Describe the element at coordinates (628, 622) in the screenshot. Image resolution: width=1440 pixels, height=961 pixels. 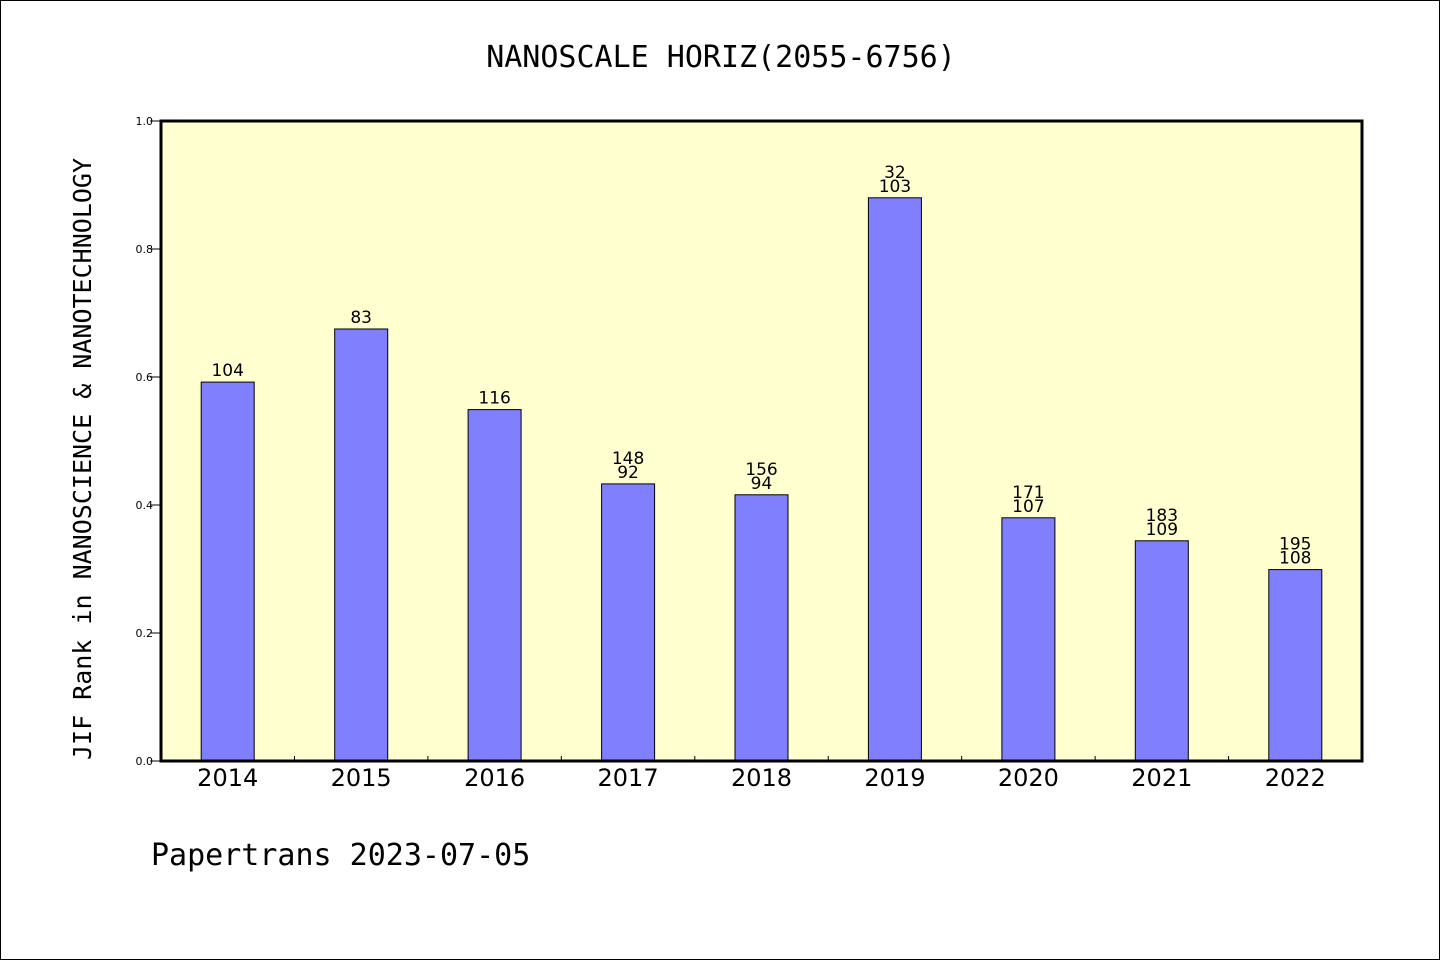
I see `bar-2017` at that location.